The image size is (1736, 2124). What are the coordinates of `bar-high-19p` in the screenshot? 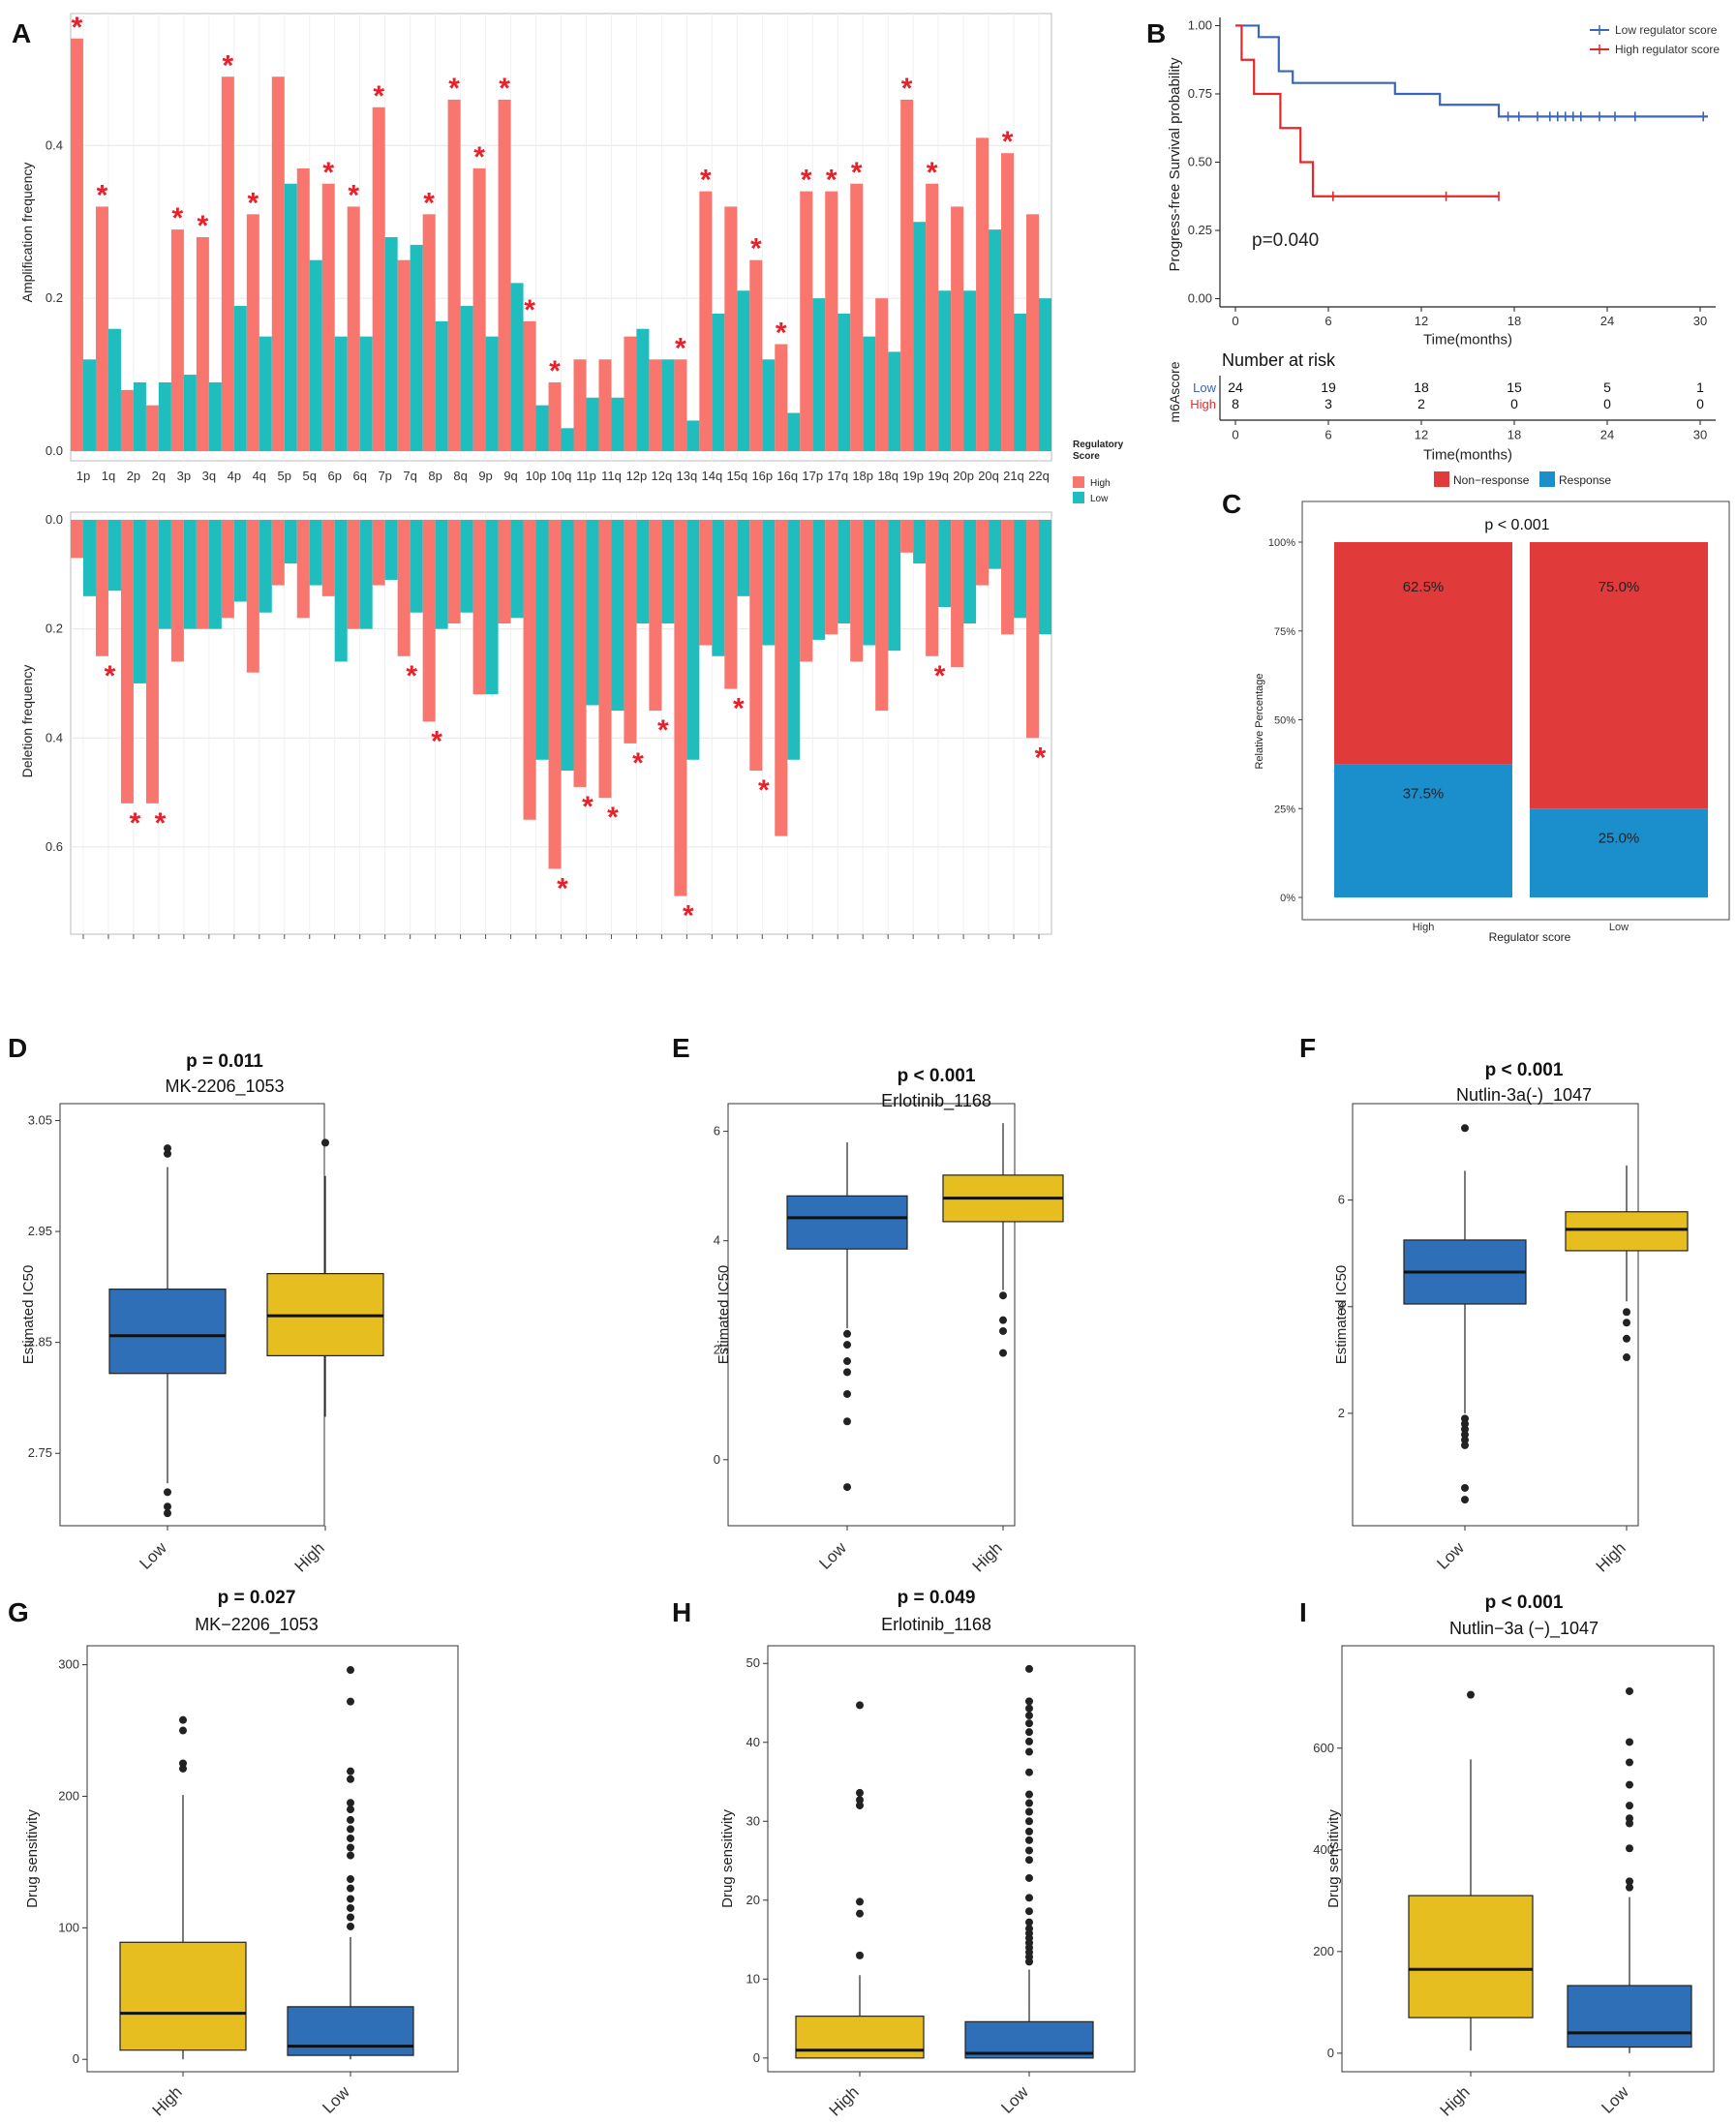 It's located at (907, 275).